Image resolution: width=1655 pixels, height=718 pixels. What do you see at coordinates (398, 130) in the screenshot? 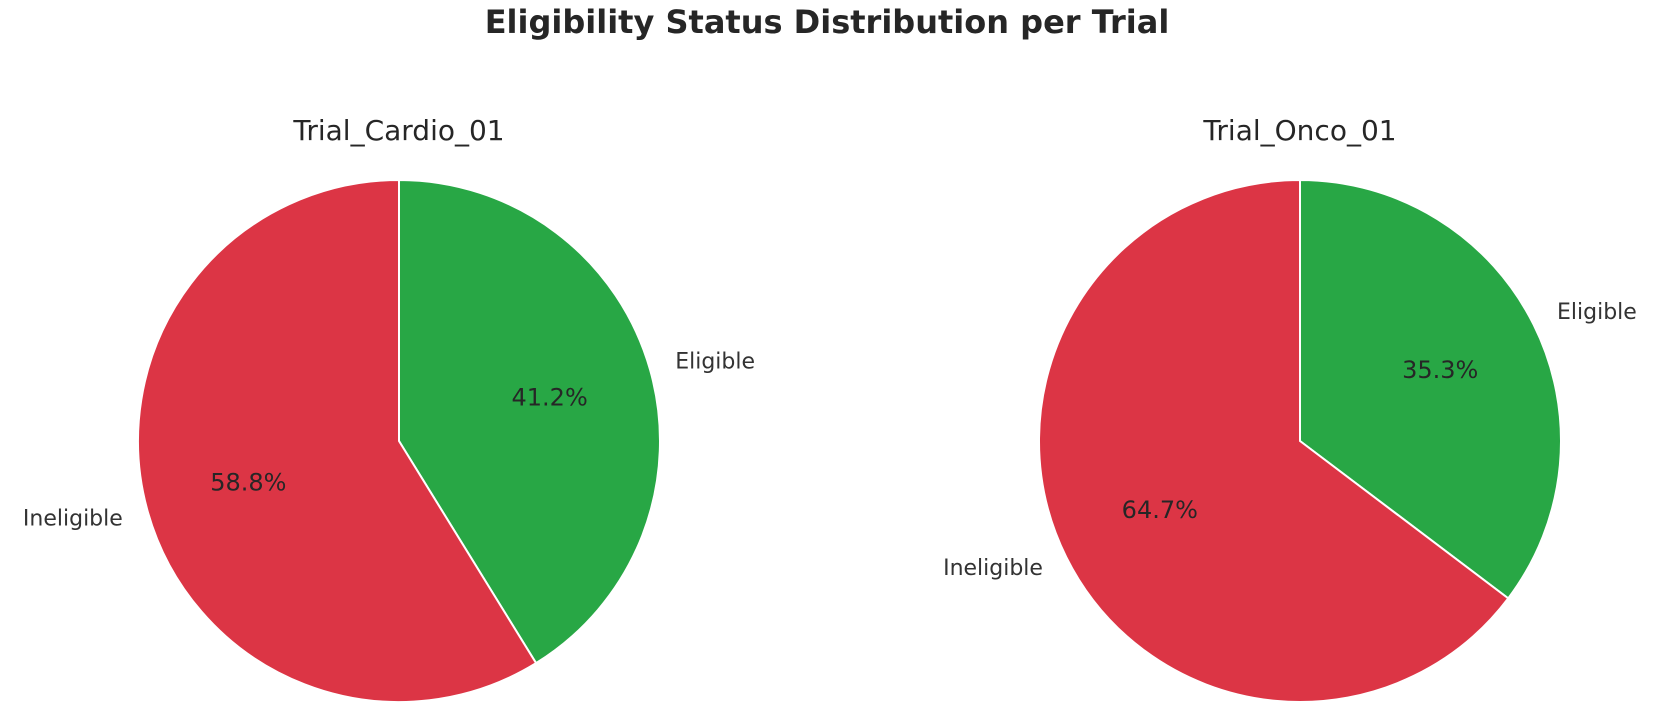
I see `pie-title-cardio: Trial_Cardio_01` at bounding box center [398, 130].